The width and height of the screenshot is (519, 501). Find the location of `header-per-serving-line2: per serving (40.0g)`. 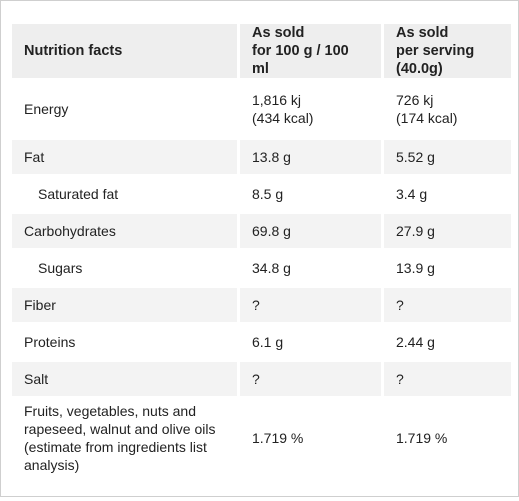

header-per-serving-line2: per serving (40.0g) is located at coordinates (435, 60).